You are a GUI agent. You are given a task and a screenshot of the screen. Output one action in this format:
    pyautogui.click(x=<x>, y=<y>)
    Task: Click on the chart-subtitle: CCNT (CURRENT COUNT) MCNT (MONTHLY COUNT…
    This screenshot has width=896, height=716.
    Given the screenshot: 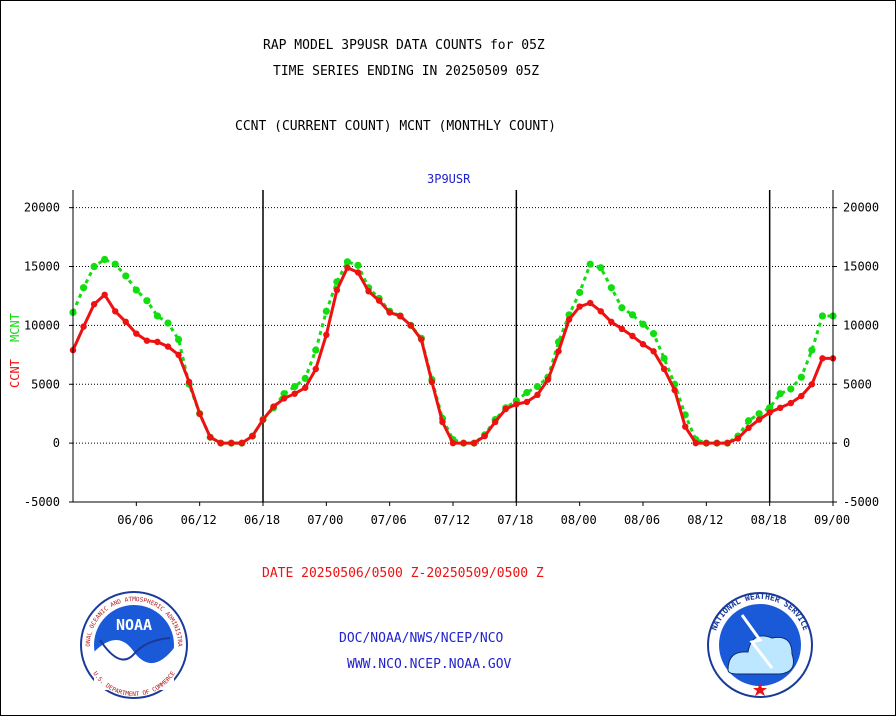 What is the action you would take?
    pyautogui.click(x=395, y=126)
    